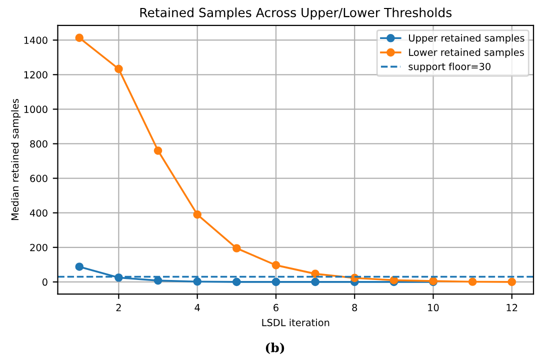 The width and height of the screenshot is (550, 363). What do you see at coordinates (276, 308) in the screenshot?
I see `x-tick-label: 6` at bounding box center [276, 308].